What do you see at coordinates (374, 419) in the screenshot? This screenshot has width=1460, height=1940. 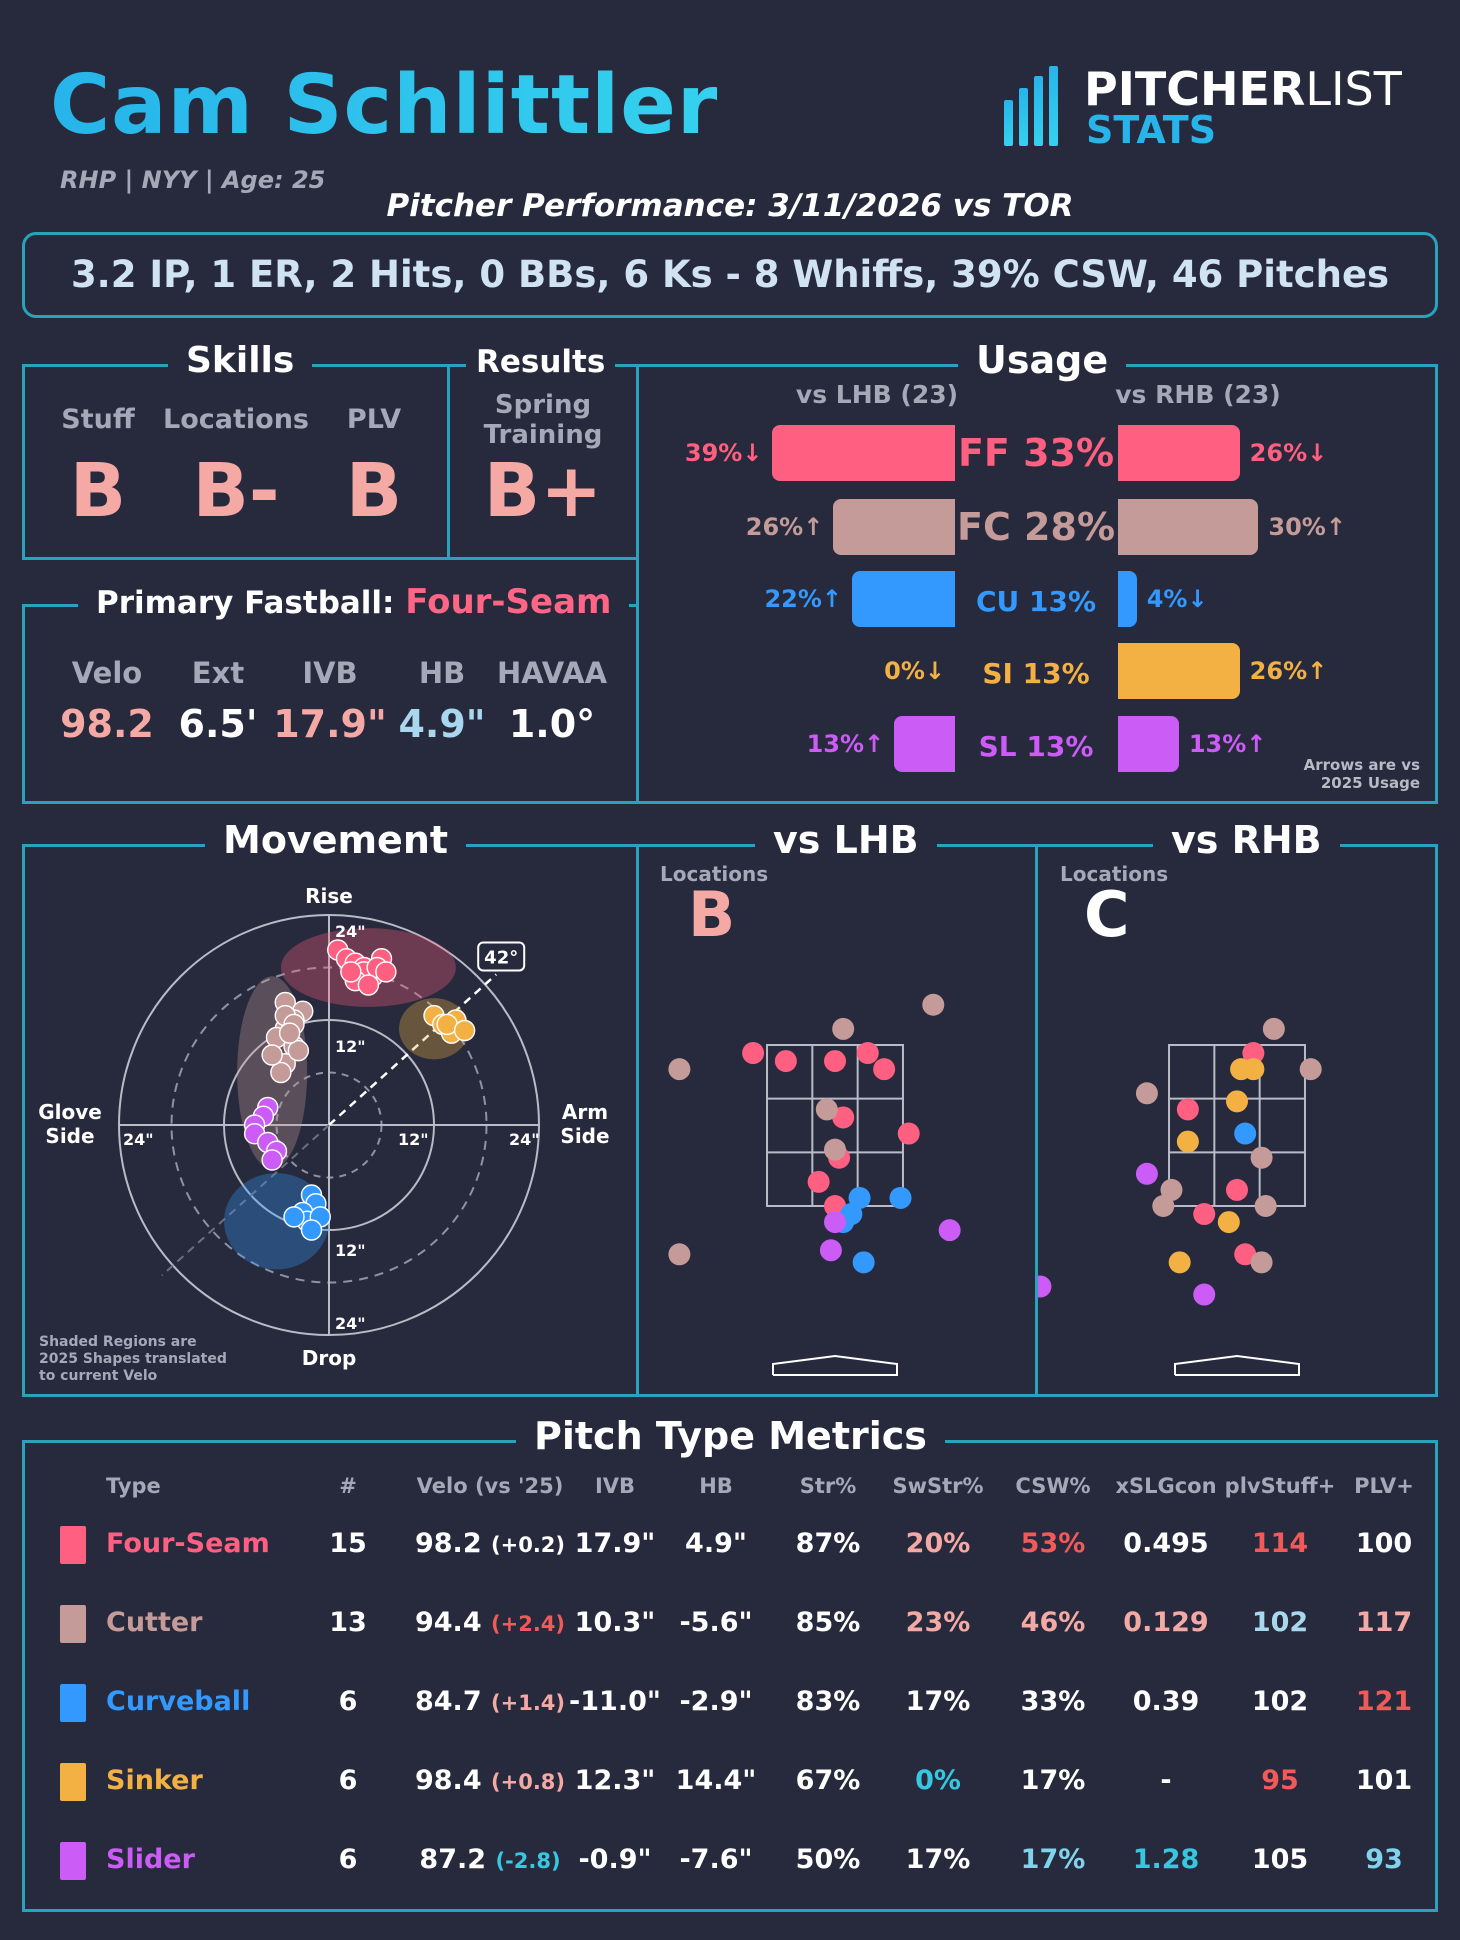 I see `skill-label-plv: PLV` at bounding box center [374, 419].